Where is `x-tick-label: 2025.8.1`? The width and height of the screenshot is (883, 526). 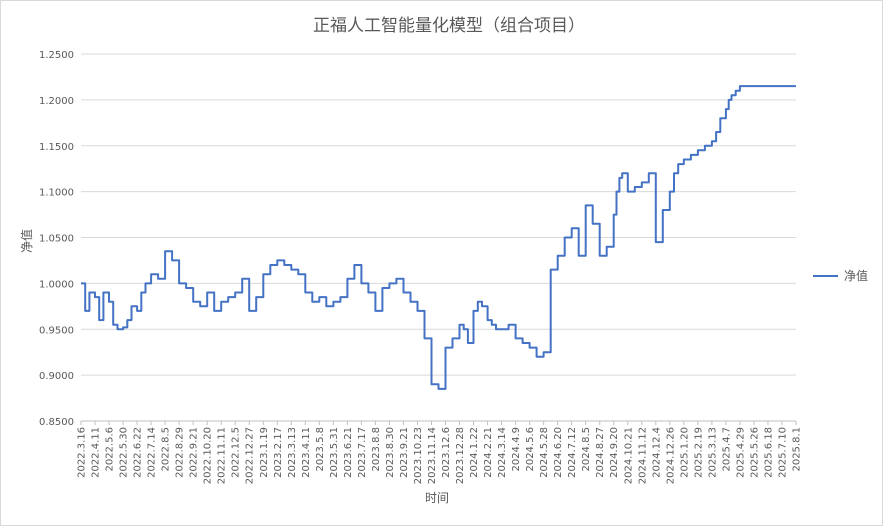
x-tick-label: 2025.8.1 is located at coordinates (797, 449).